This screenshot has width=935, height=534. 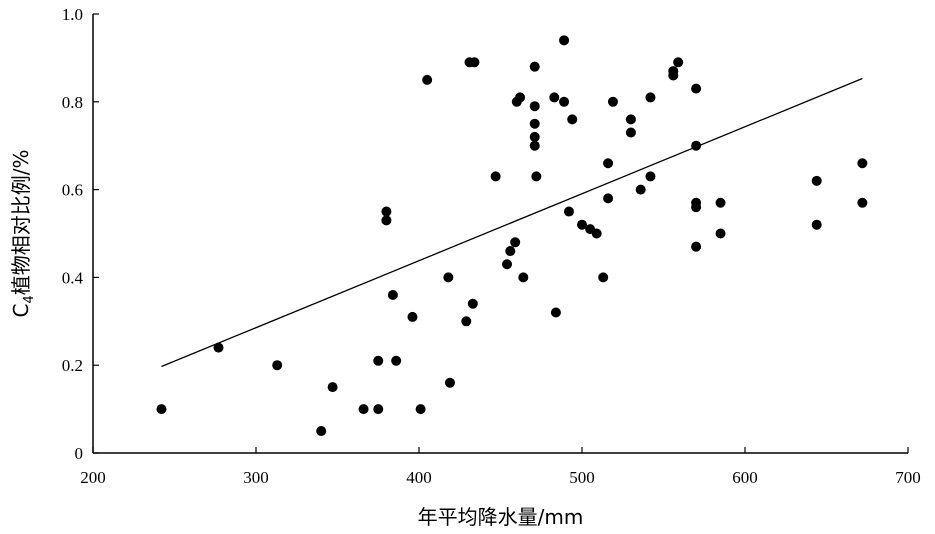 What do you see at coordinates (73, 277) in the screenshot?
I see `y-tick-label: 0.4` at bounding box center [73, 277].